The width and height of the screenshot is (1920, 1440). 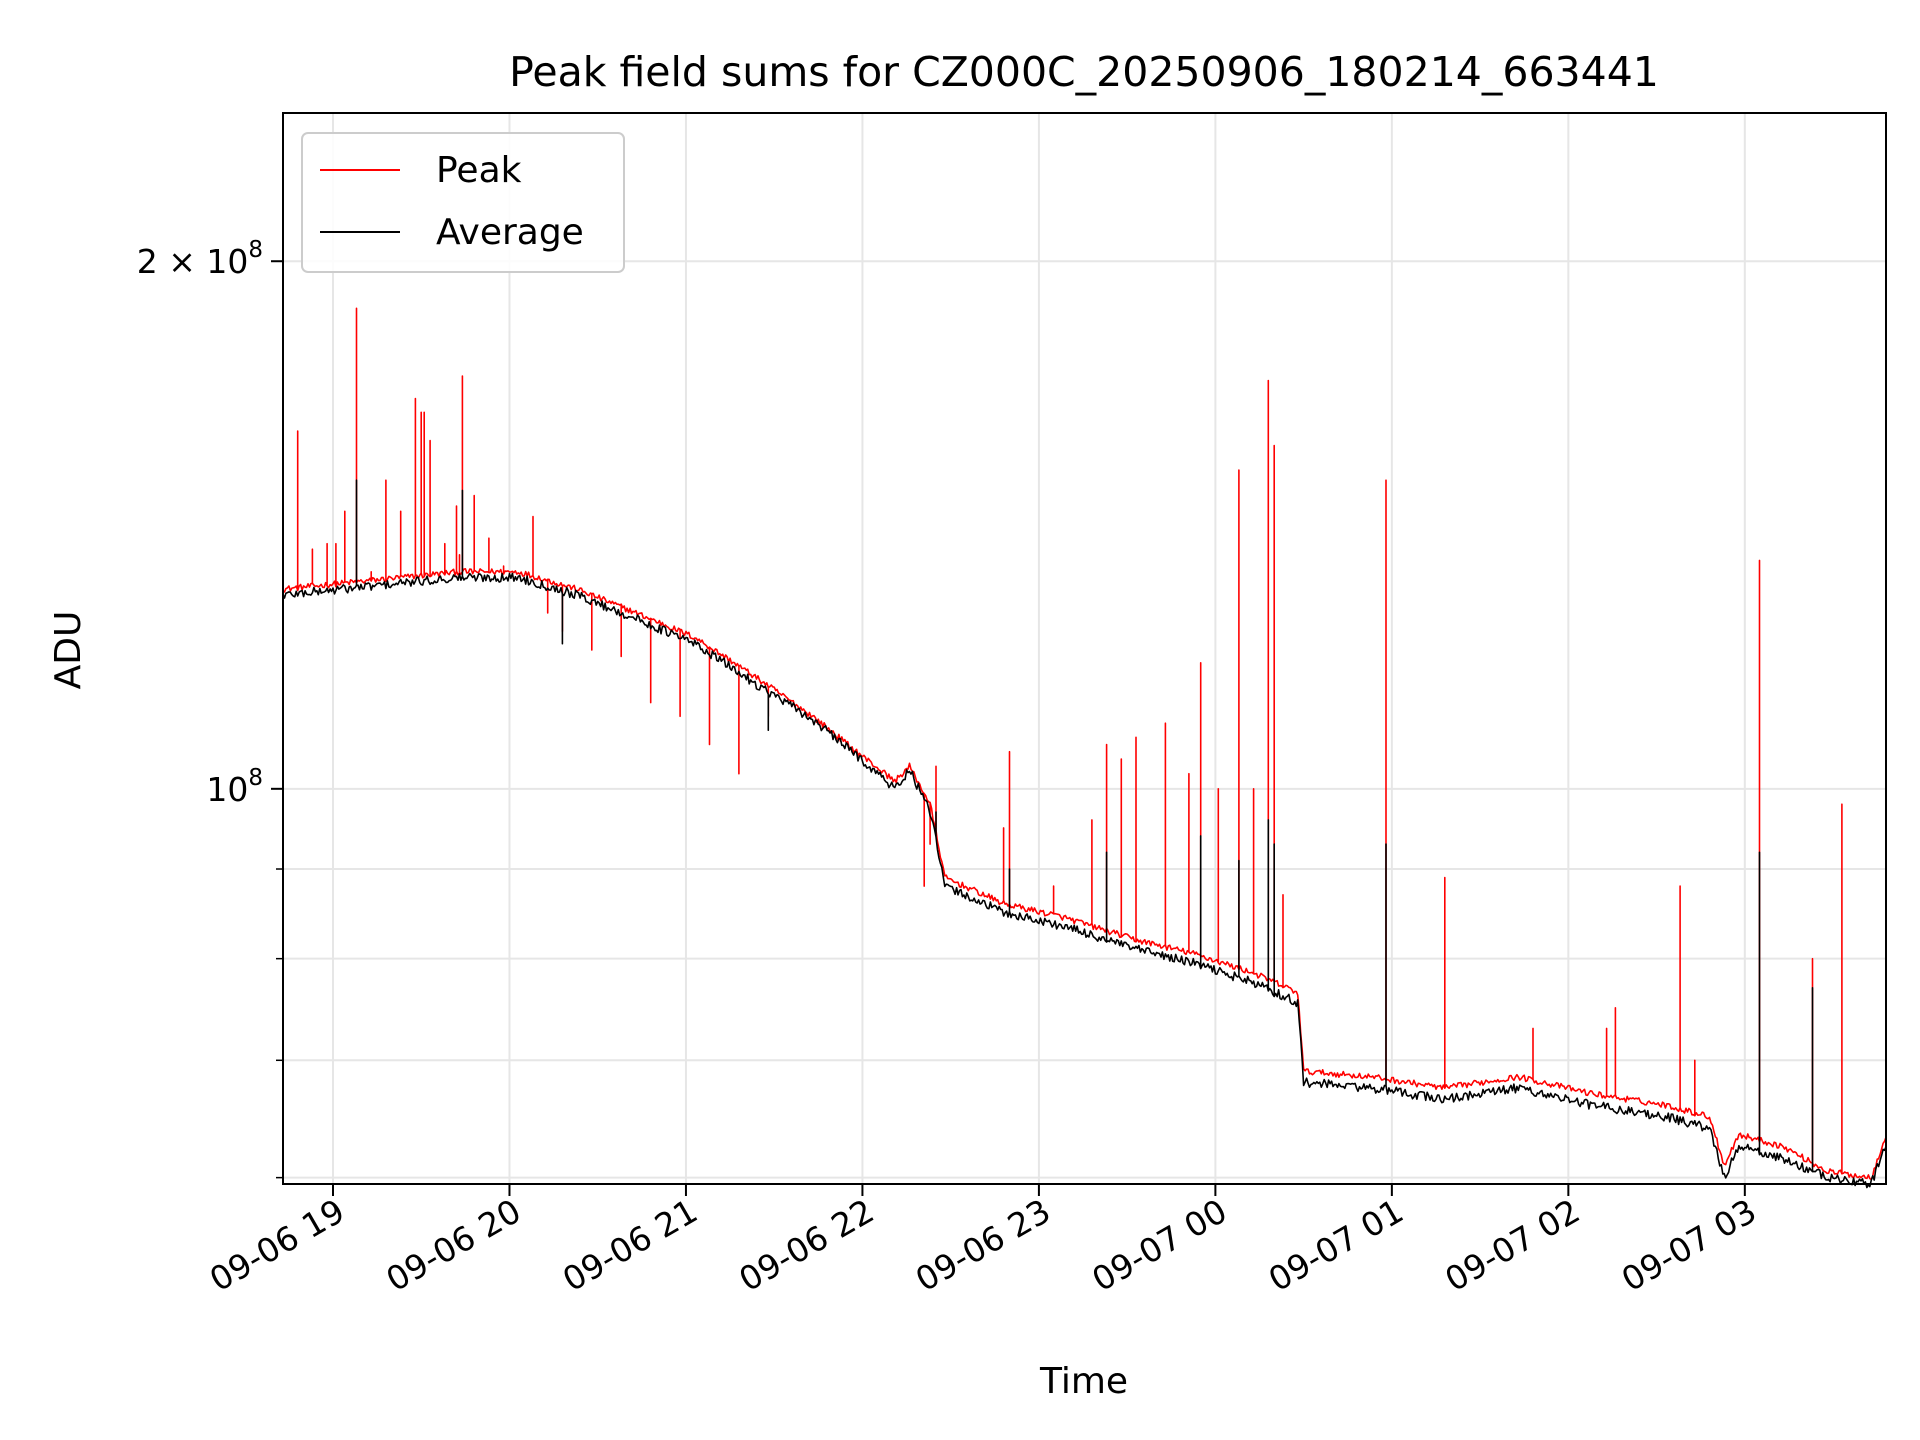 What do you see at coordinates (68, 650) in the screenshot?
I see `y-axis-label: ADU` at bounding box center [68, 650].